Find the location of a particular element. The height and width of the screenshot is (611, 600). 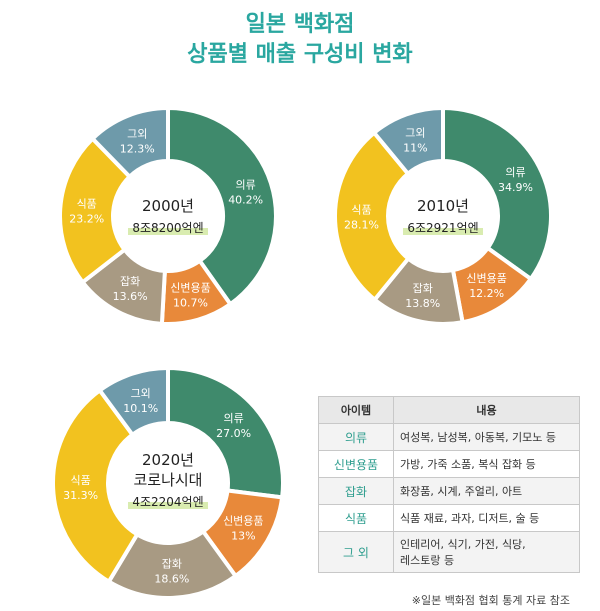

title-line-1: 일본 백화점 is located at coordinates (300, 24).